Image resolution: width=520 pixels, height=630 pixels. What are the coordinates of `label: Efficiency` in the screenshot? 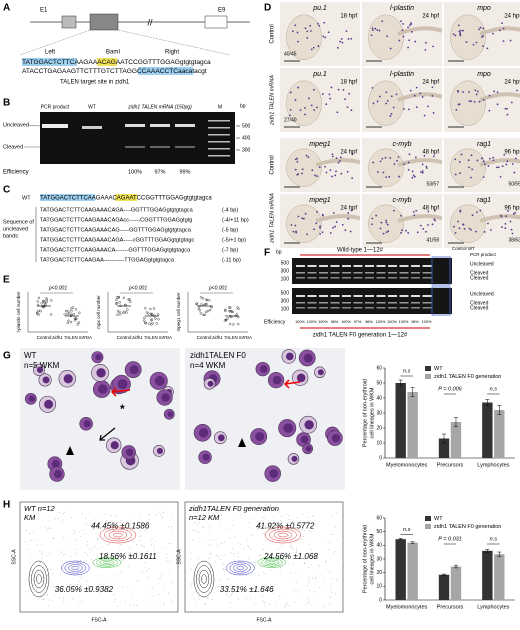 It's located at (275, 322).